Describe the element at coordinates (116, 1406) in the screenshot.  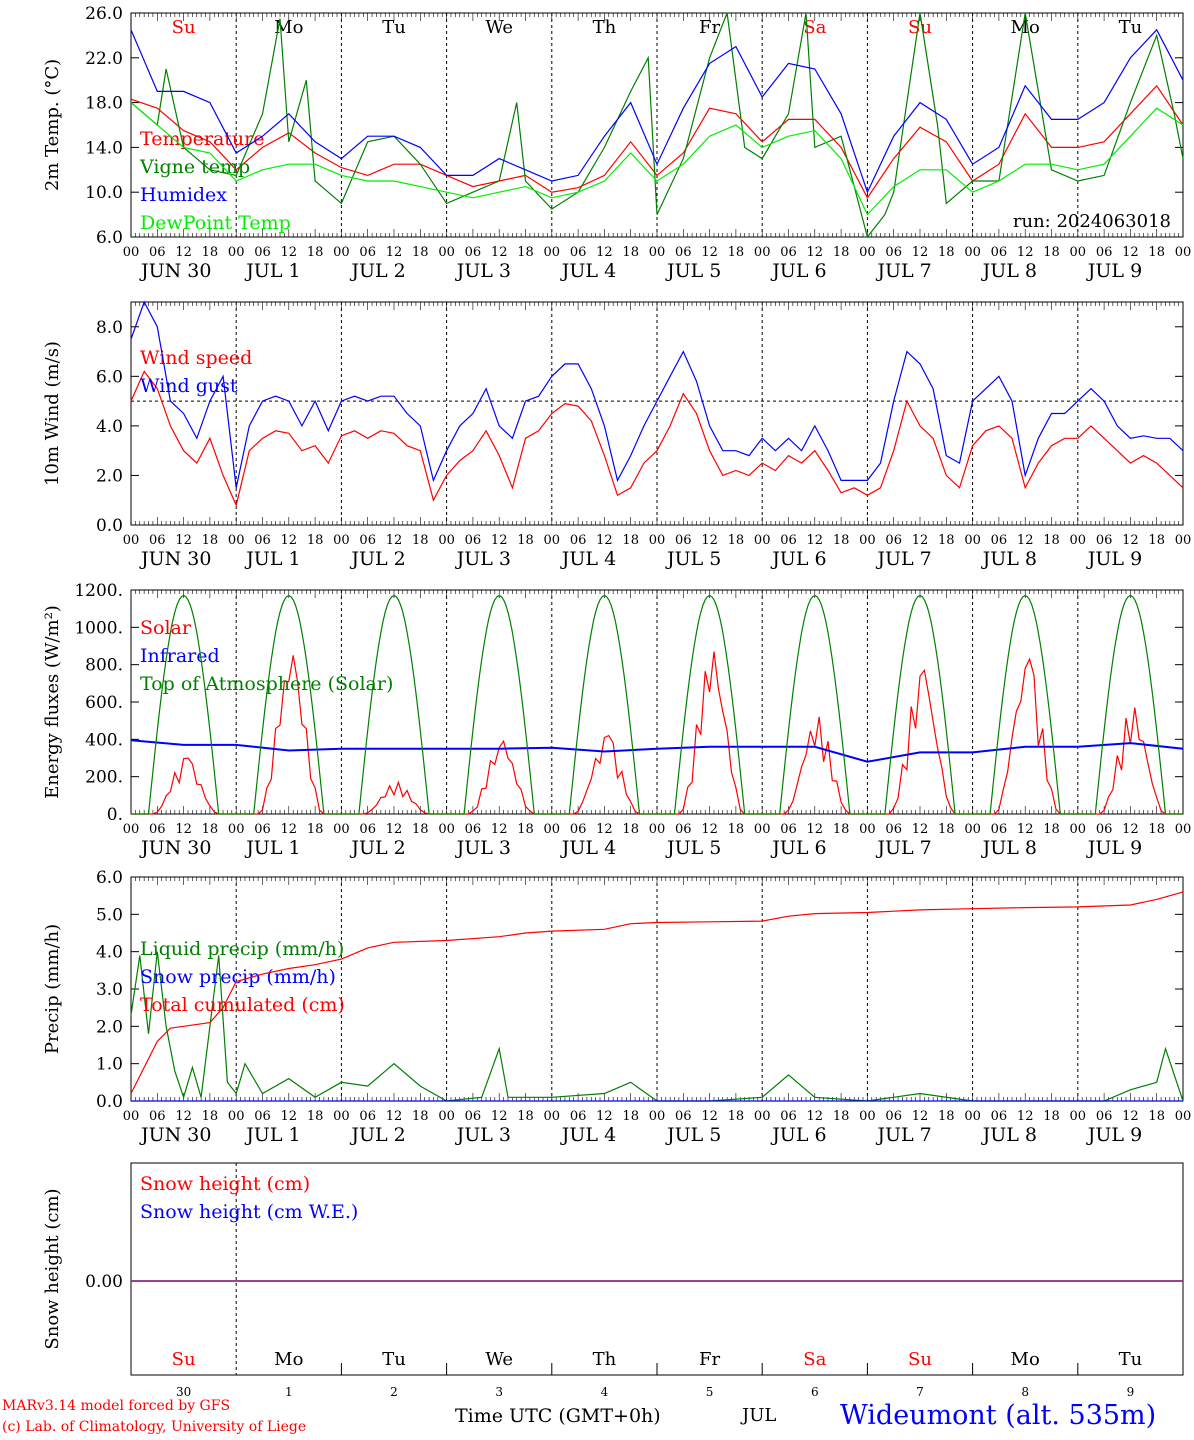
I see `model-credit: MARv3.14 model forced by GFS` at that location.